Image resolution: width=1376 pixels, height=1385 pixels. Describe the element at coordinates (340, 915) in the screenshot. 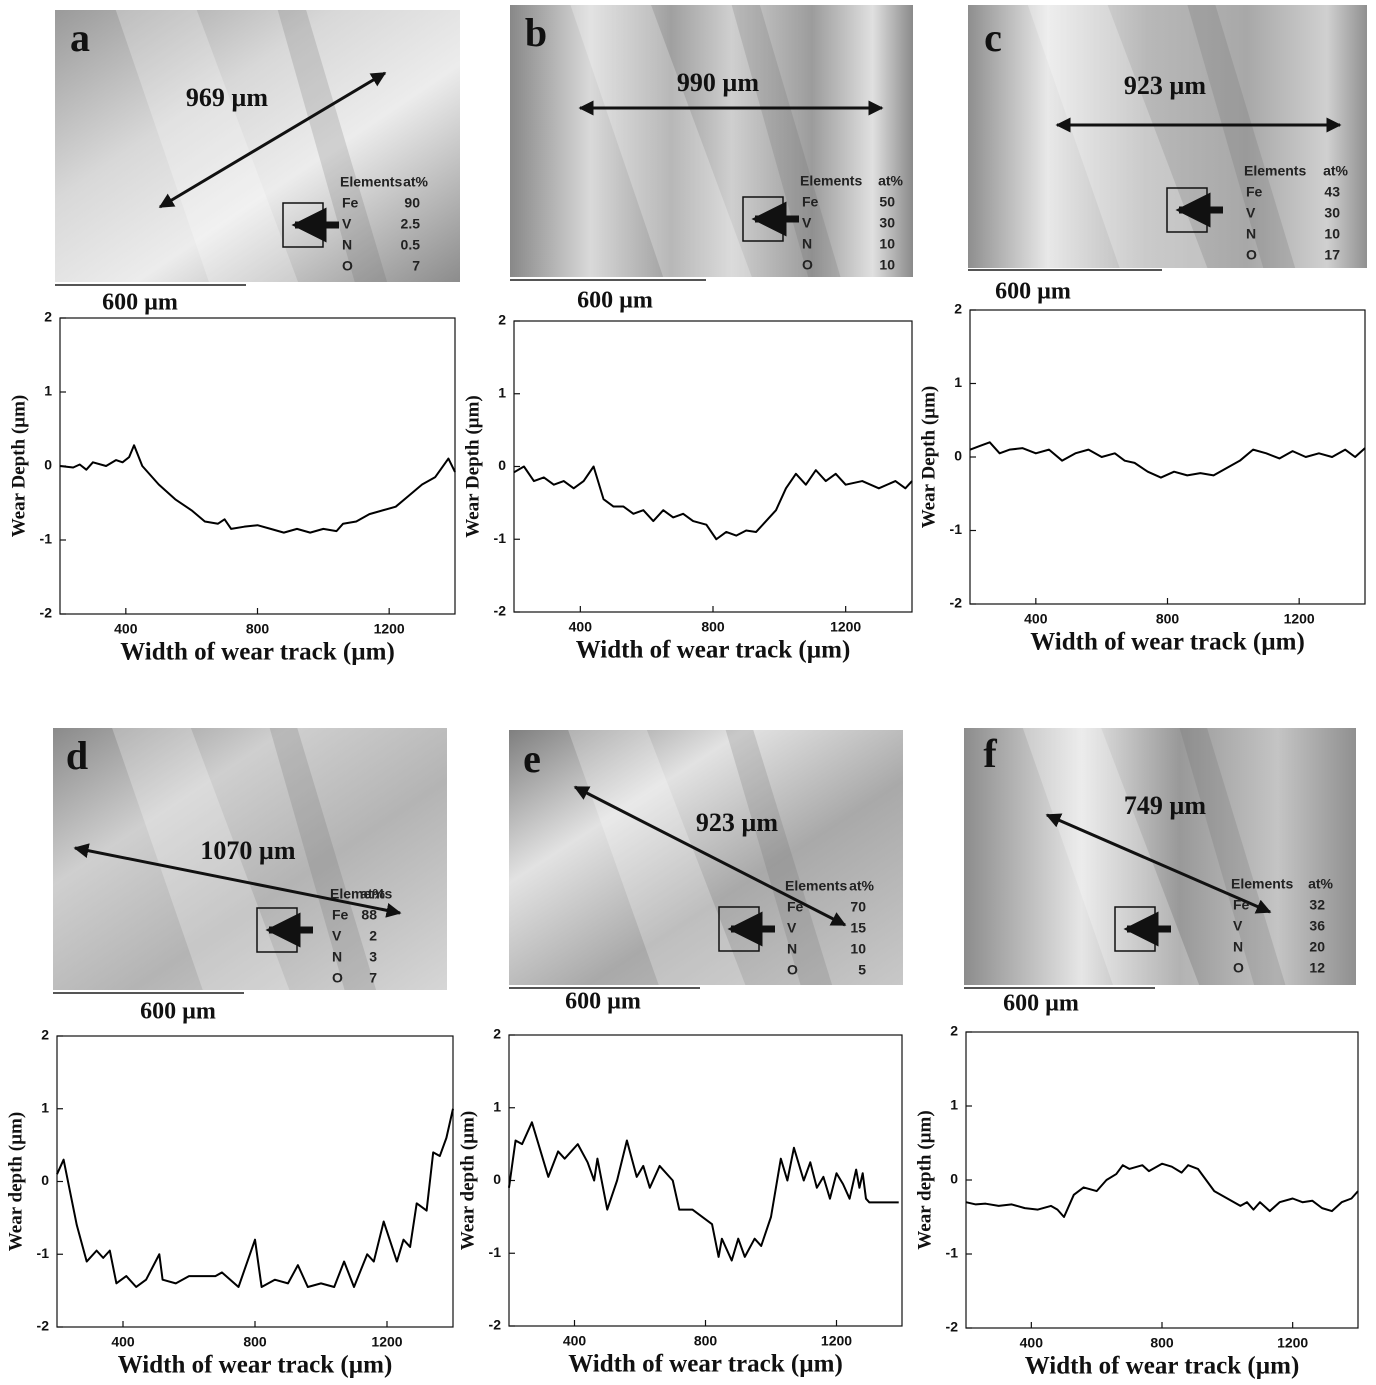

I see `element-name: Fe` at that location.